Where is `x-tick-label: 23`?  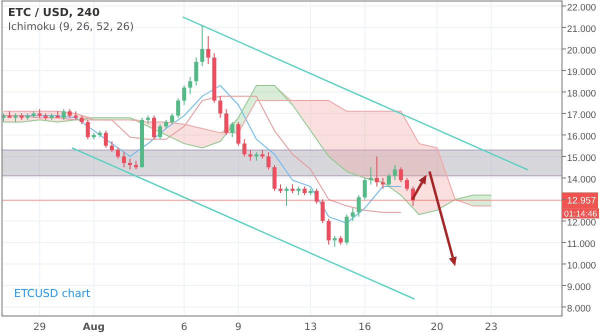
x-tick-label: 23 is located at coordinates (491, 327).